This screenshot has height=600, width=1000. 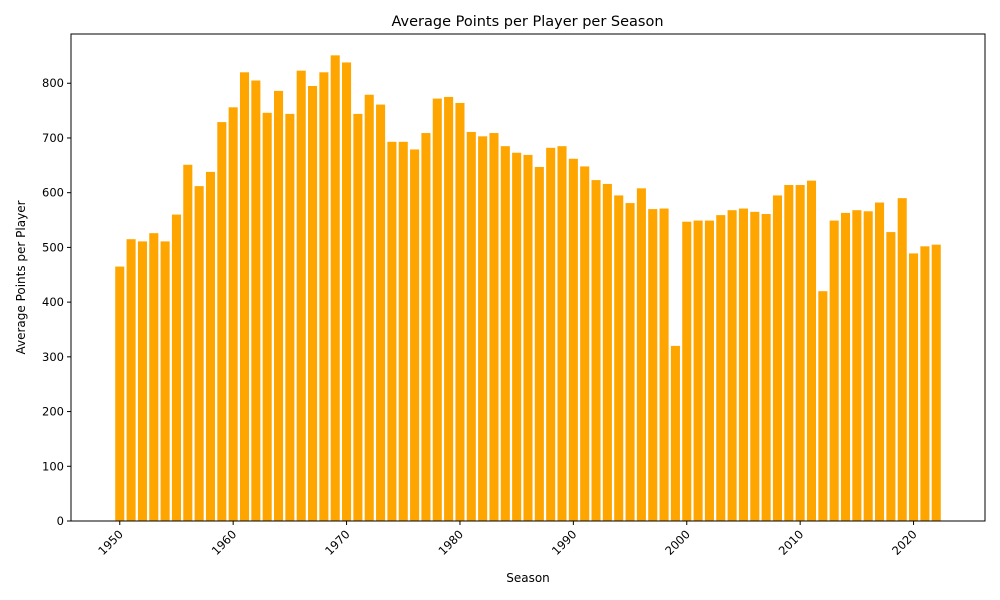 I want to click on y-tick-label-400: 400, so click(x=53, y=302).